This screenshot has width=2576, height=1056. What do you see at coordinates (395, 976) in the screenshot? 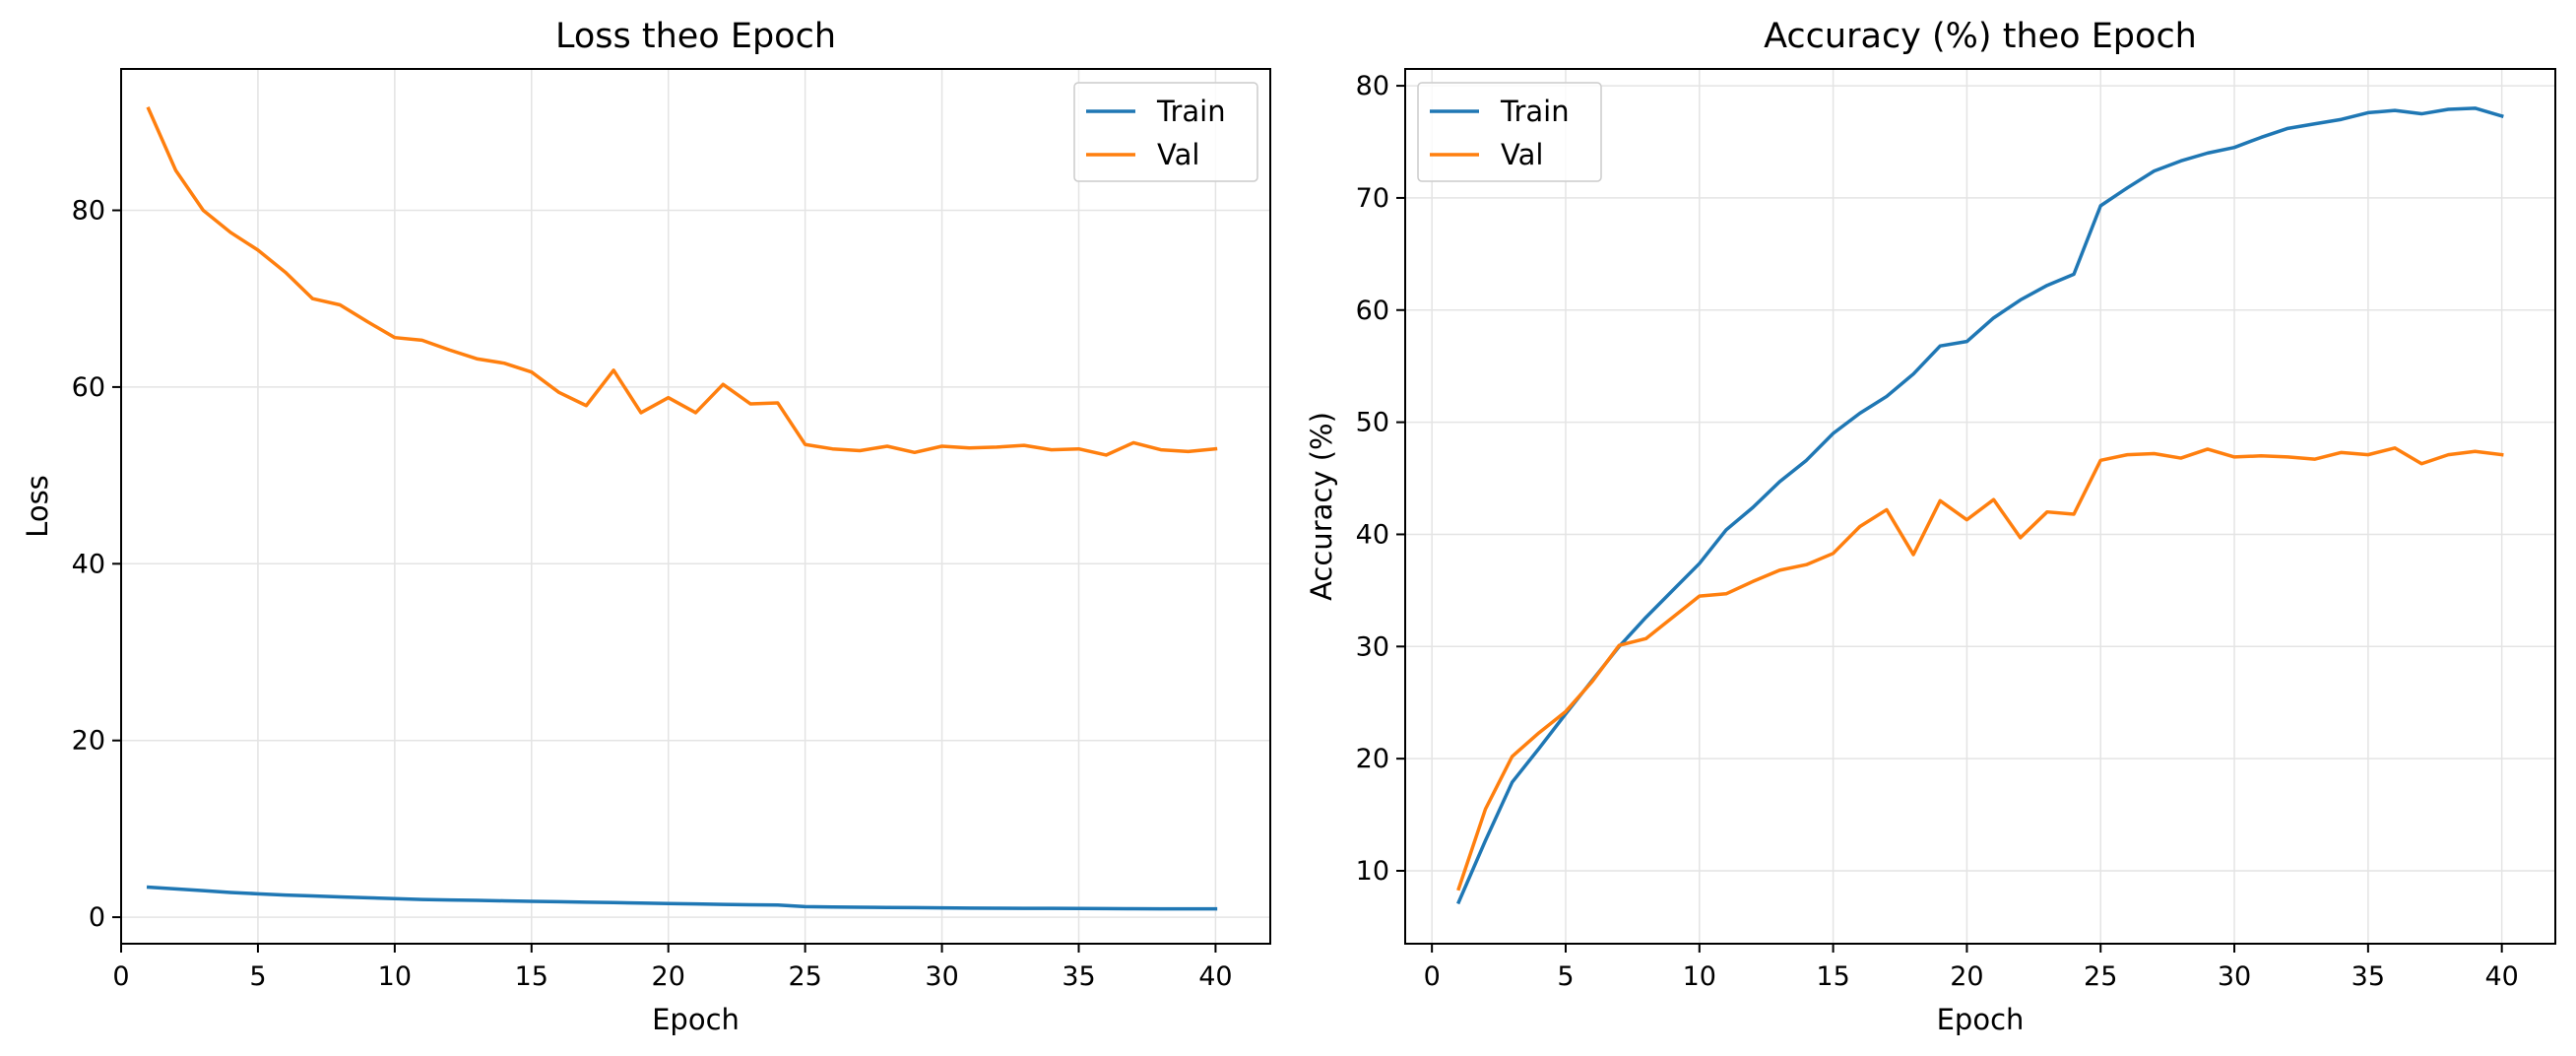
I see `loss-x-tick-label: 10` at bounding box center [395, 976].